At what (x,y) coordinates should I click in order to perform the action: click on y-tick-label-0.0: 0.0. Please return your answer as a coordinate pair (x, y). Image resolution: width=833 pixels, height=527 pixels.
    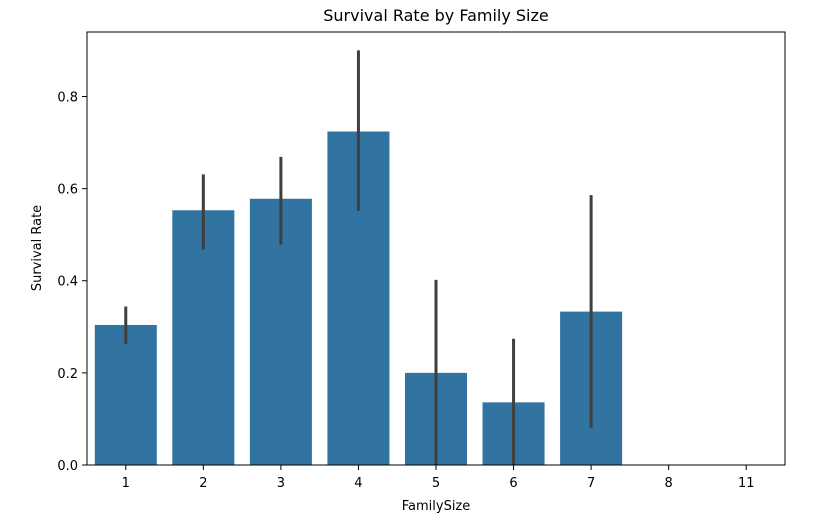
    Looking at the image, I should click on (67, 466).